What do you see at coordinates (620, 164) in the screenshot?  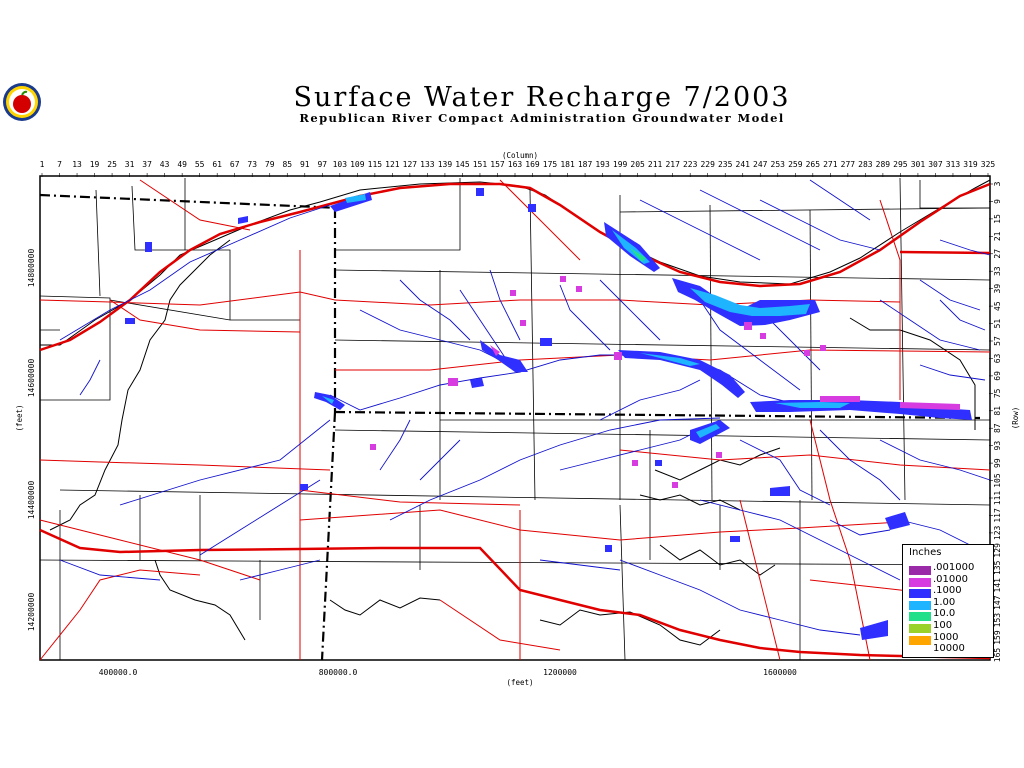 I see `column-tick: 199` at bounding box center [620, 164].